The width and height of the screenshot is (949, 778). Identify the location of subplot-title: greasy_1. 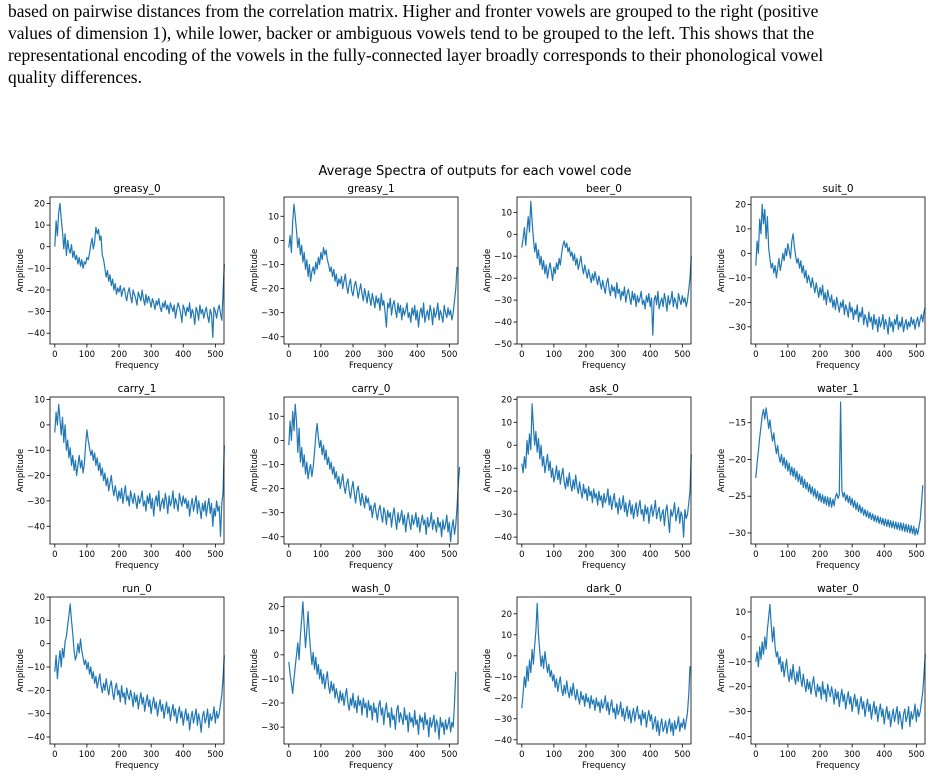
(370, 189).